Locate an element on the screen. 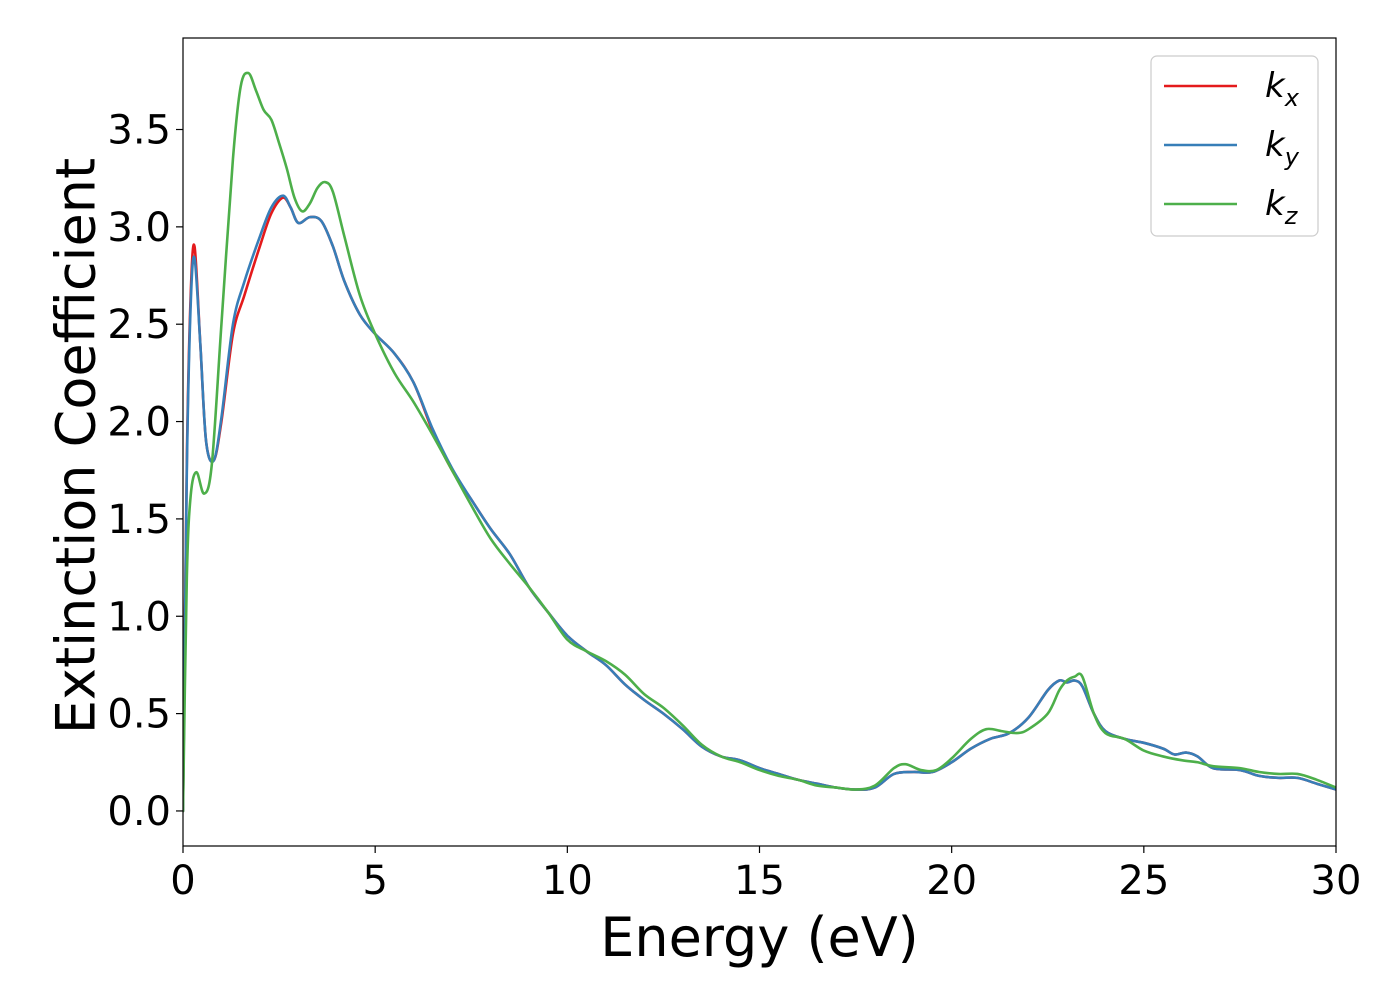 This screenshot has width=1400, height=1000. y-tick-label: 1.0 is located at coordinates (139, 617).